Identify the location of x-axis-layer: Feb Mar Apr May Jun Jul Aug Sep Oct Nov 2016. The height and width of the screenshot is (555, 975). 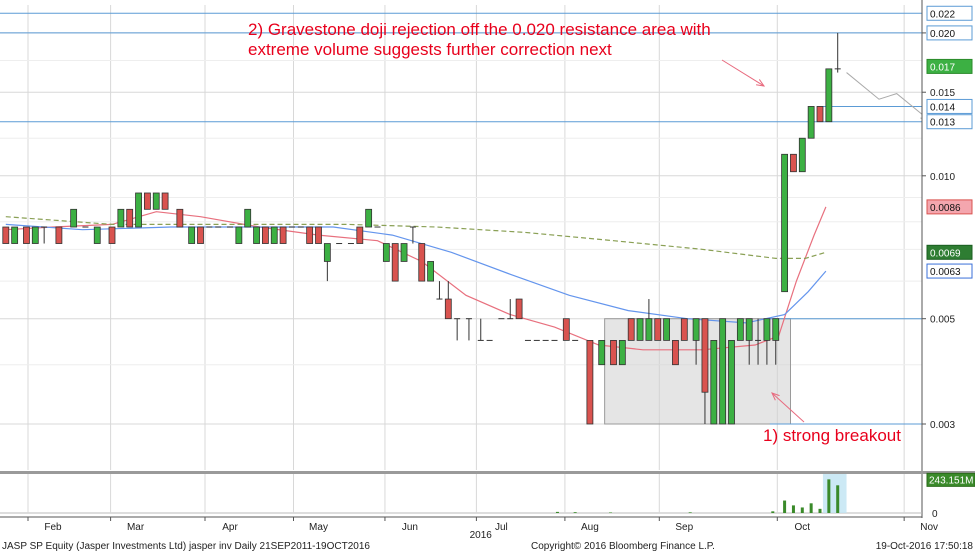
(469, 528).